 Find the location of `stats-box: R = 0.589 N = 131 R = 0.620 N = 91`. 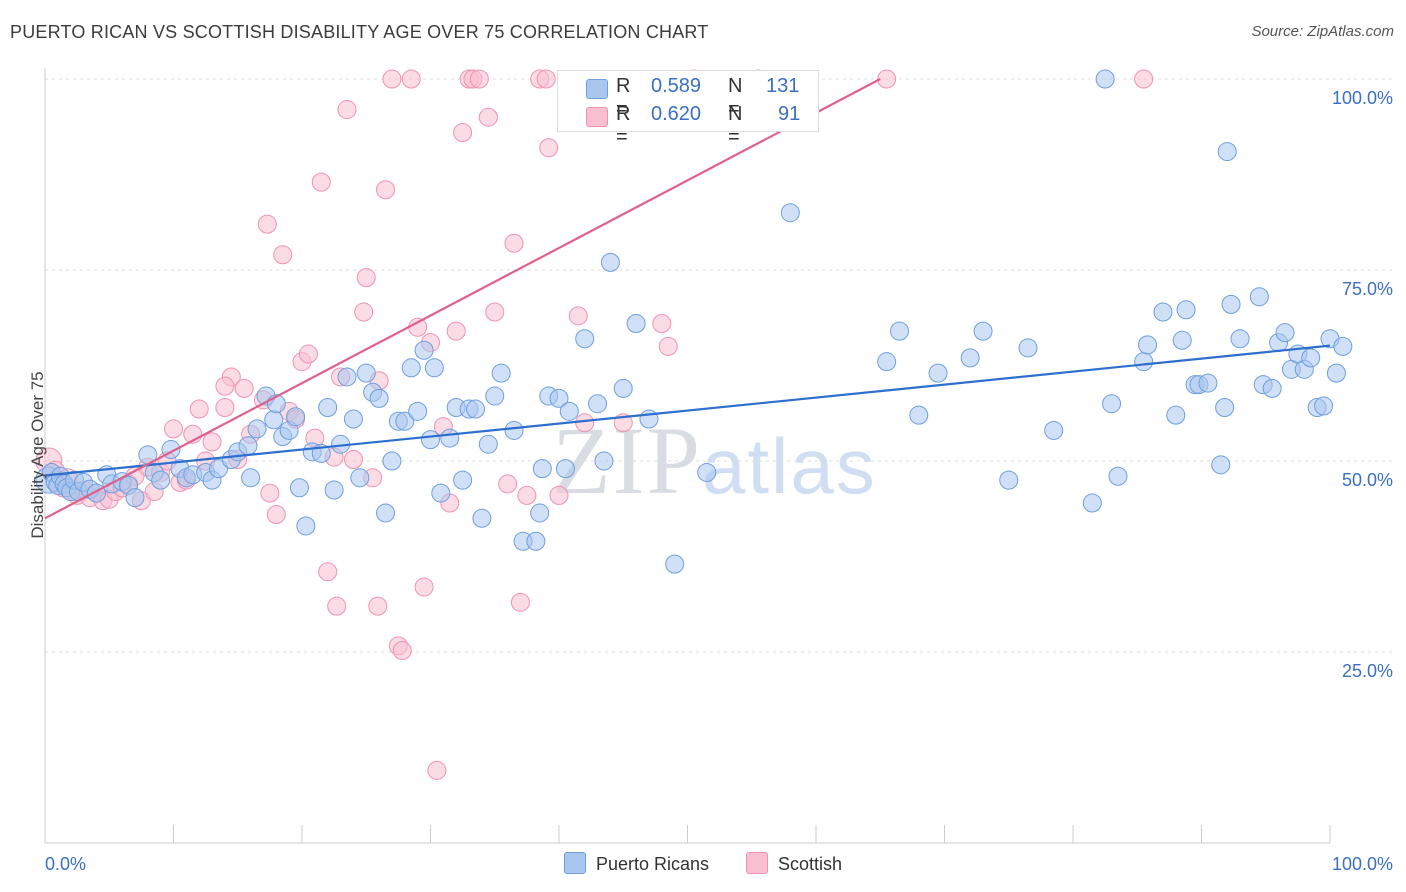

stats-box: R = 0.589 N = 131 R = 0.620 N = 91 is located at coordinates (688, 109).